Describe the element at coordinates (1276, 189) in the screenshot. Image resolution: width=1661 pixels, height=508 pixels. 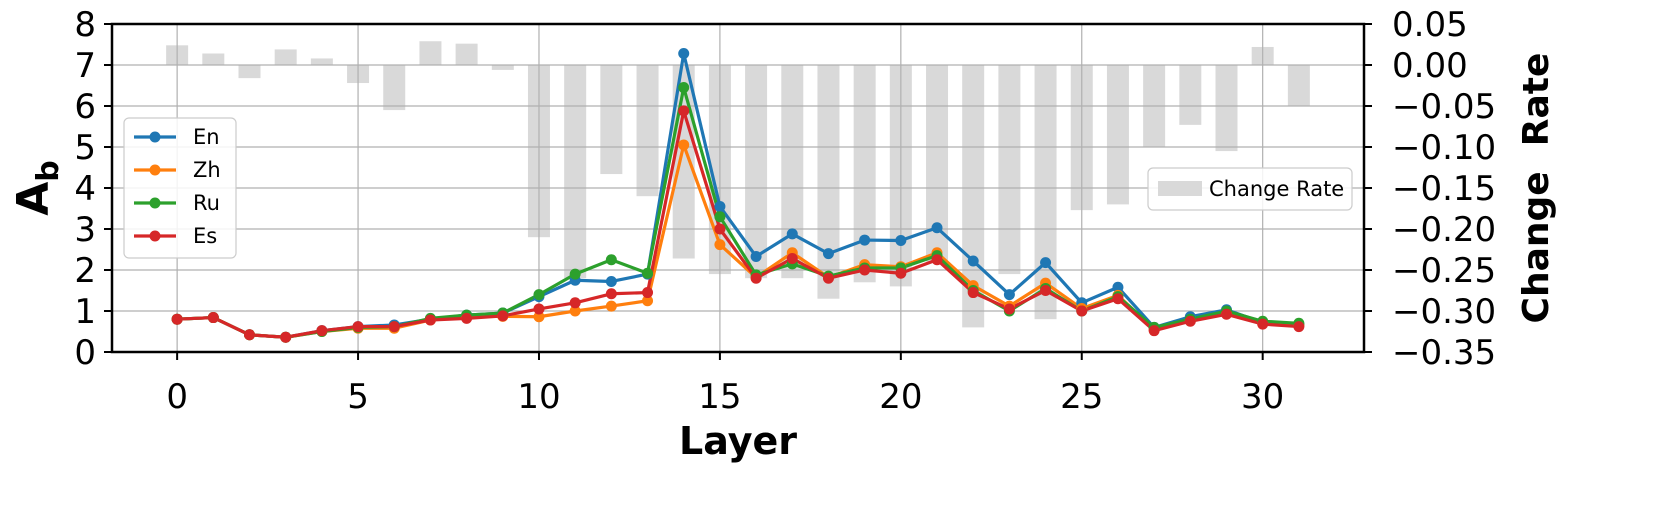
I see `legend-label-change-rate: Change Rate` at that location.